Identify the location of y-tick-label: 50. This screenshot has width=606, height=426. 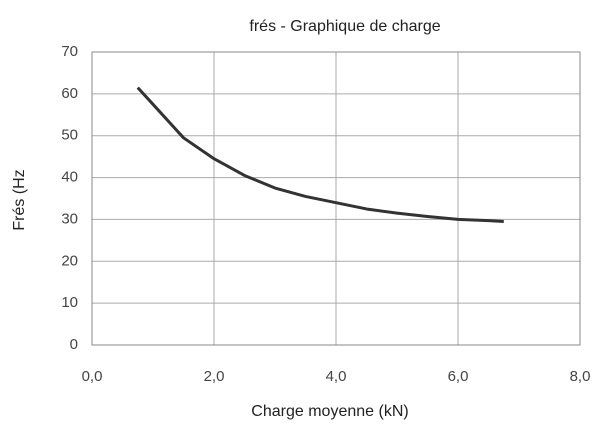
(69, 135).